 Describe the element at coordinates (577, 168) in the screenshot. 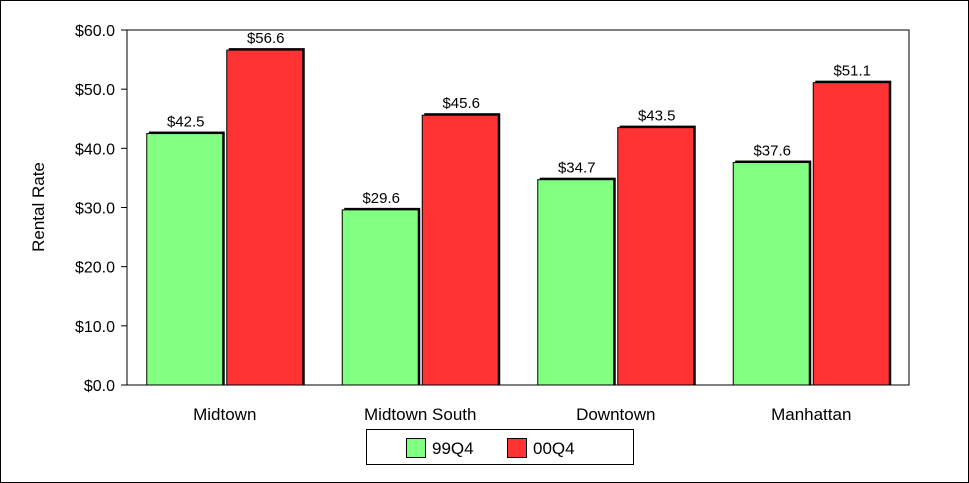

I see `bar-value-label: $34.7` at that location.